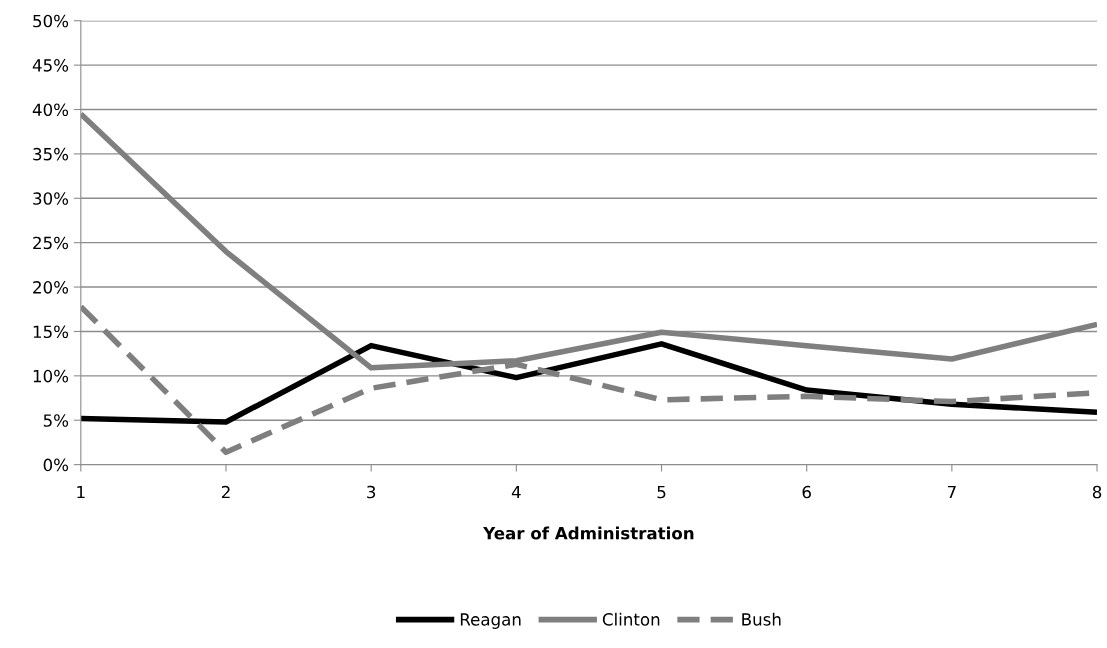  What do you see at coordinates (490, 621) in the screenshot?
I see `legend-label: Reagan` at bounding box center [490, 621].